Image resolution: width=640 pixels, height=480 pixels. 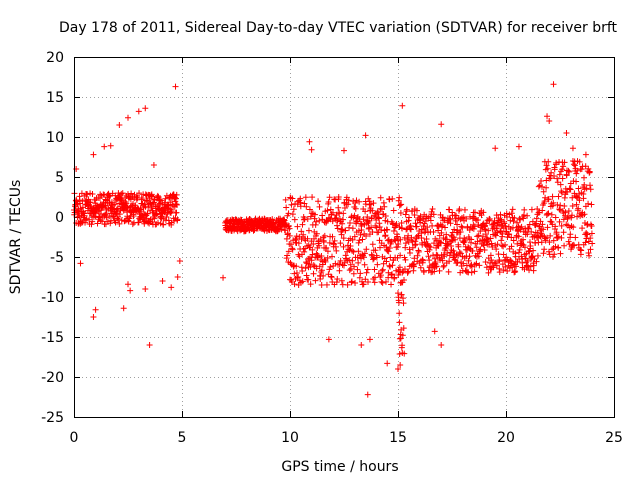 What do you see at coordinates (614, 438) in the screenshot?
I see `x-tick-label: 25` at bounding box center [614, 438].